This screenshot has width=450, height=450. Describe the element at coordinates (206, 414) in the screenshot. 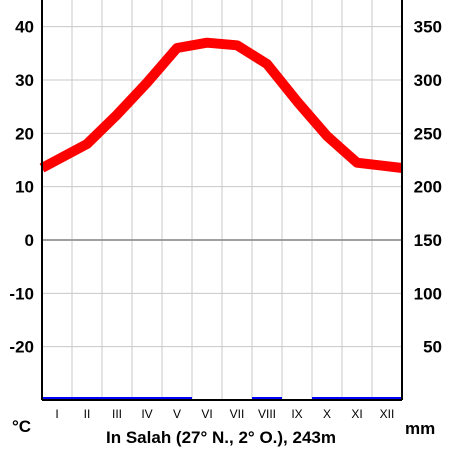

I see `month-label: VI` at that location.